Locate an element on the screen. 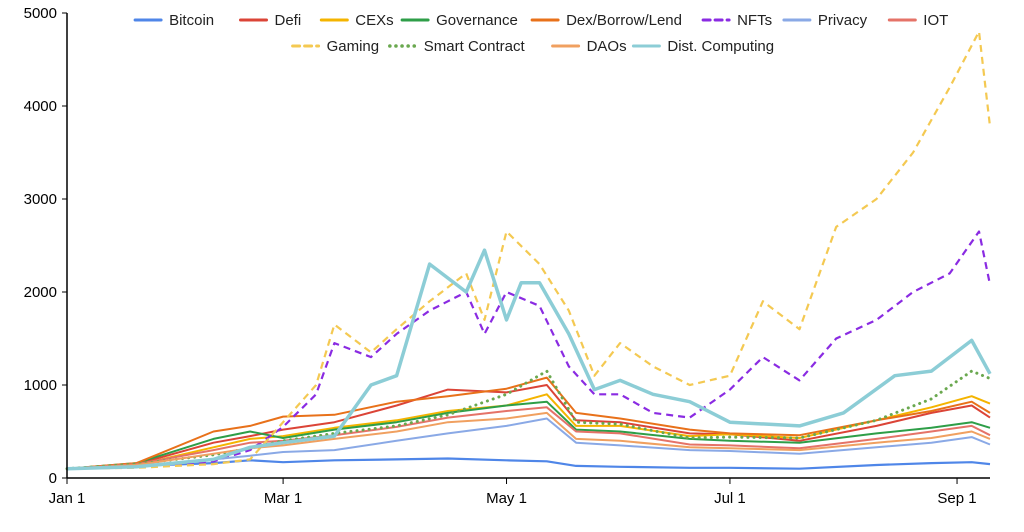 The width and height of the screenshot is (1024, 532). x-tick-label: Jul 1 is located at coordinates (730, 498).